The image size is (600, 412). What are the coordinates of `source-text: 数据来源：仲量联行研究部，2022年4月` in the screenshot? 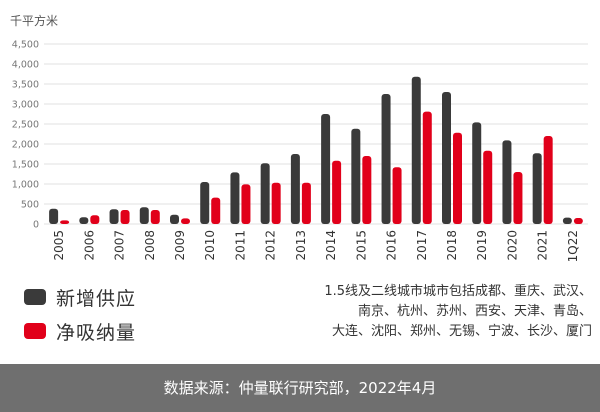 It's located at (300, 388).